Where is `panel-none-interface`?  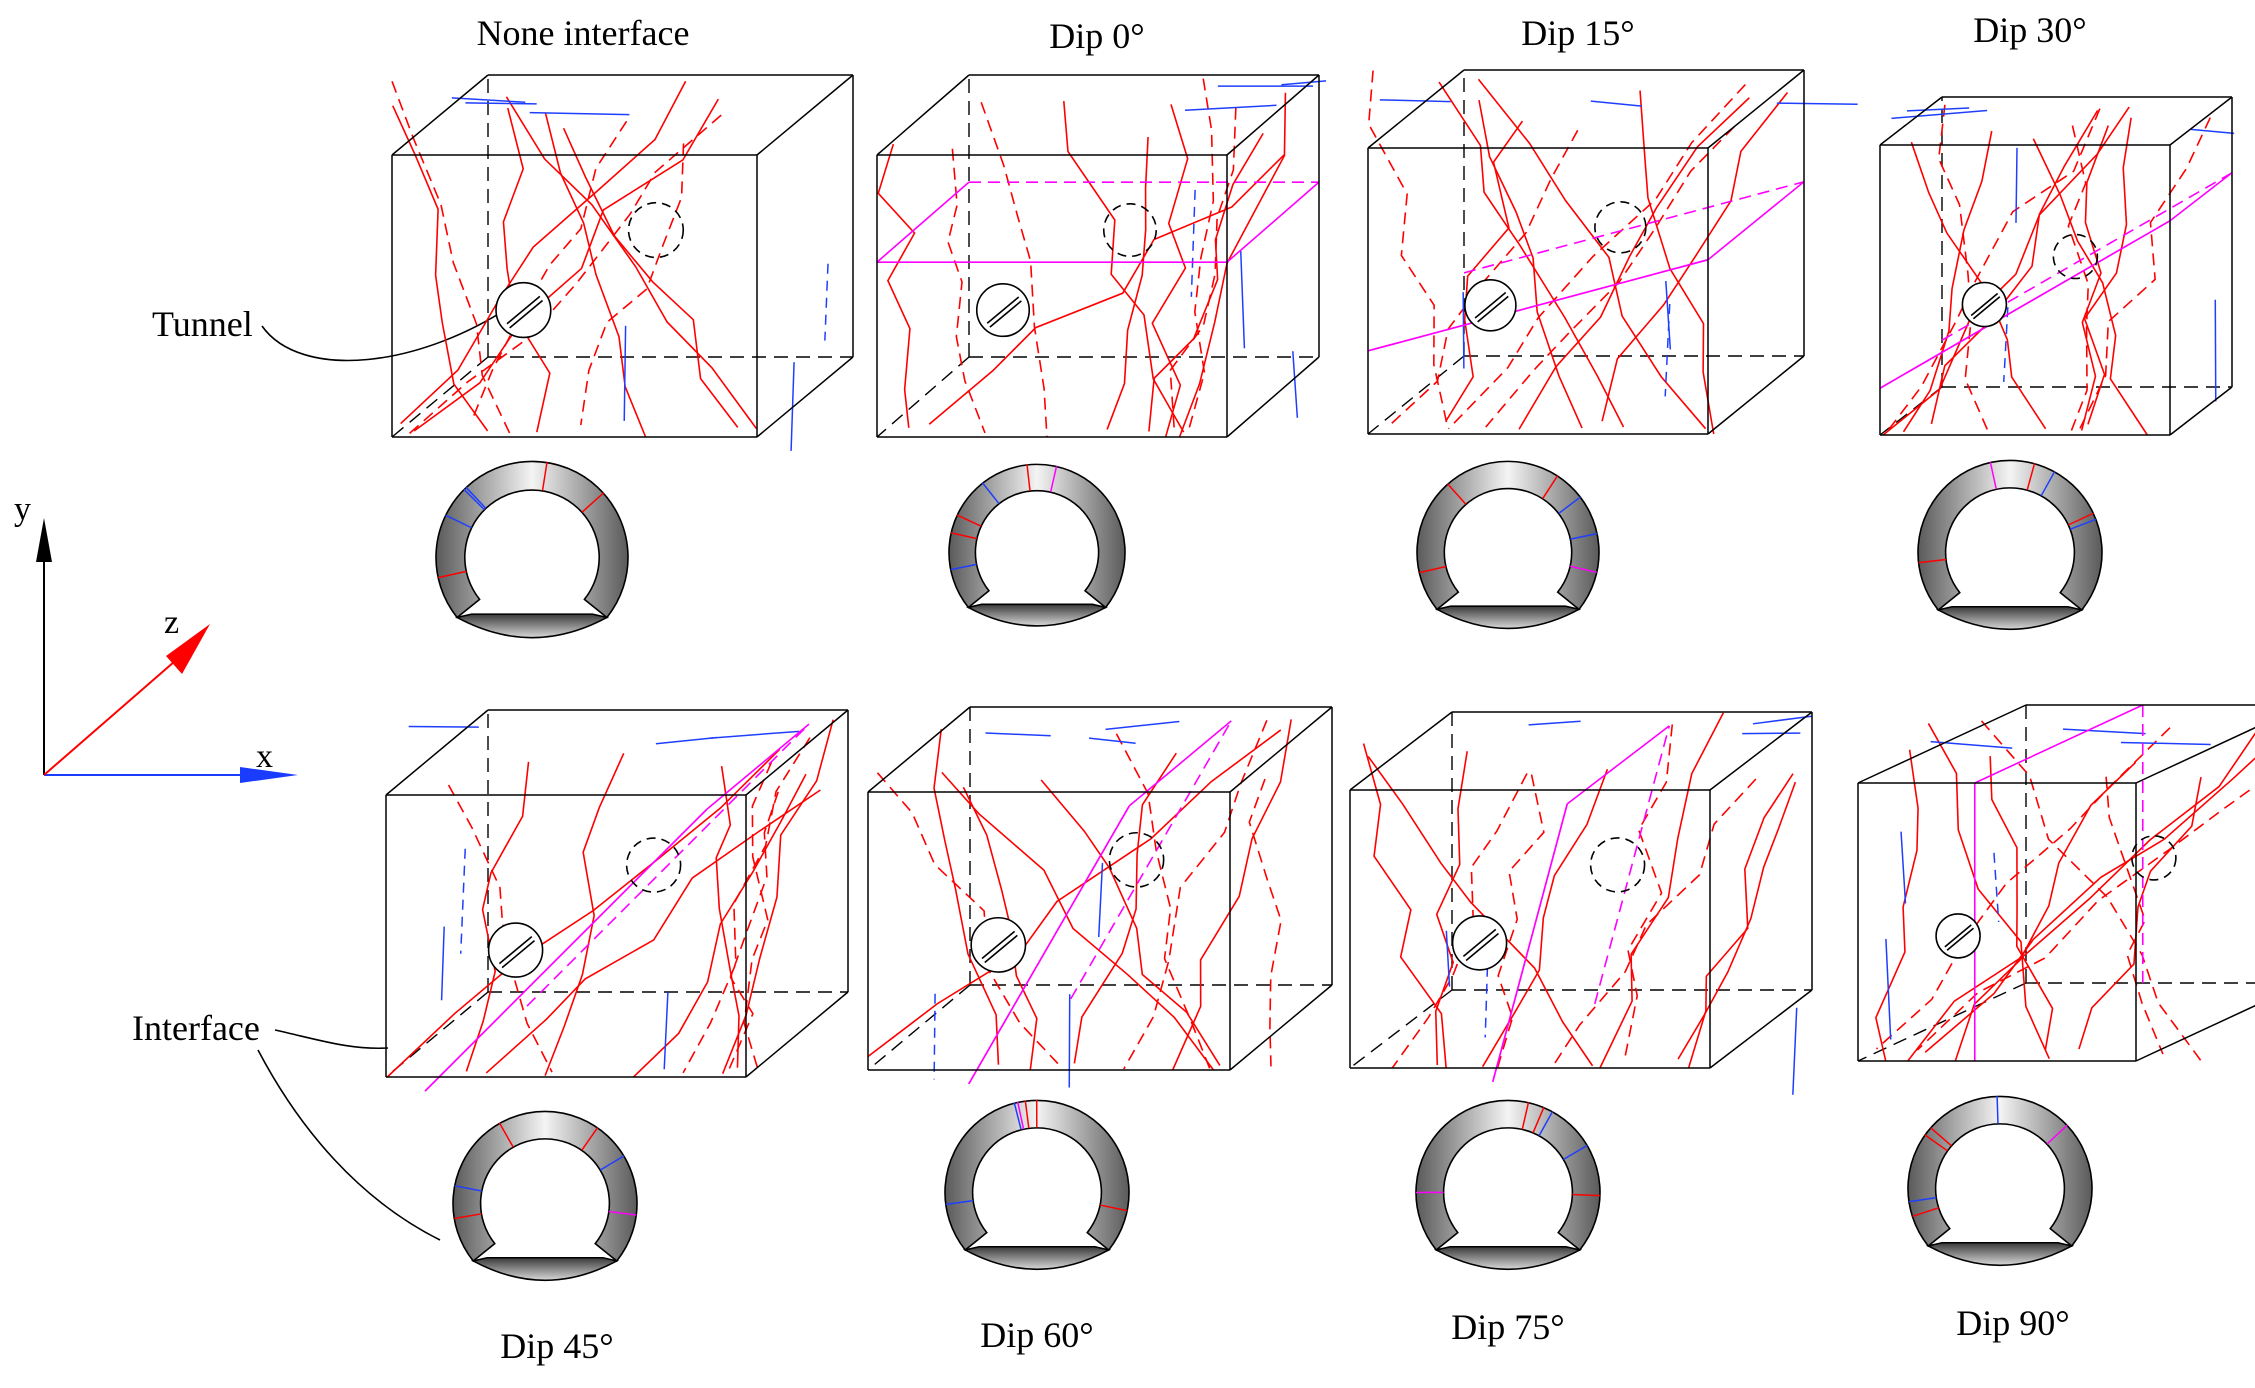
panel-none-interface is located at coordinates (622, 356).